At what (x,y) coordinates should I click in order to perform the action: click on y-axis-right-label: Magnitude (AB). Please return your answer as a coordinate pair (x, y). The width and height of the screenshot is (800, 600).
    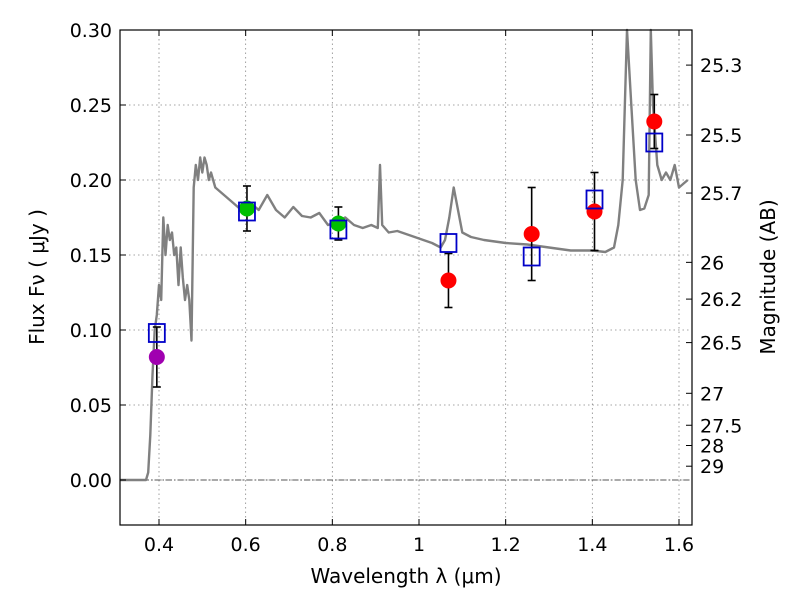
    Looking at the image, I should click on (768, 276).